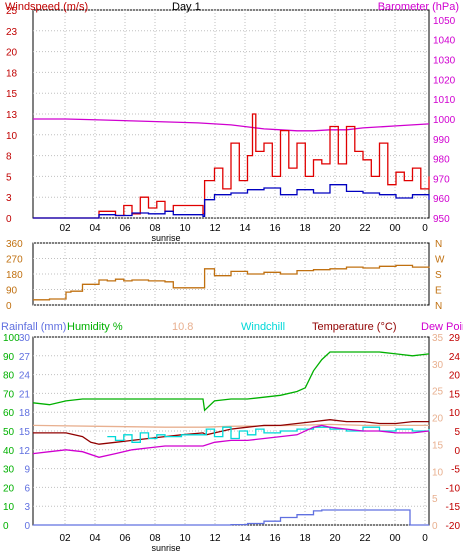 This screenshot has width=463, height=556. Describe the element at coordinates (453, 526) in the screenshot. I see `dewpoint-tick: -20` at that location.